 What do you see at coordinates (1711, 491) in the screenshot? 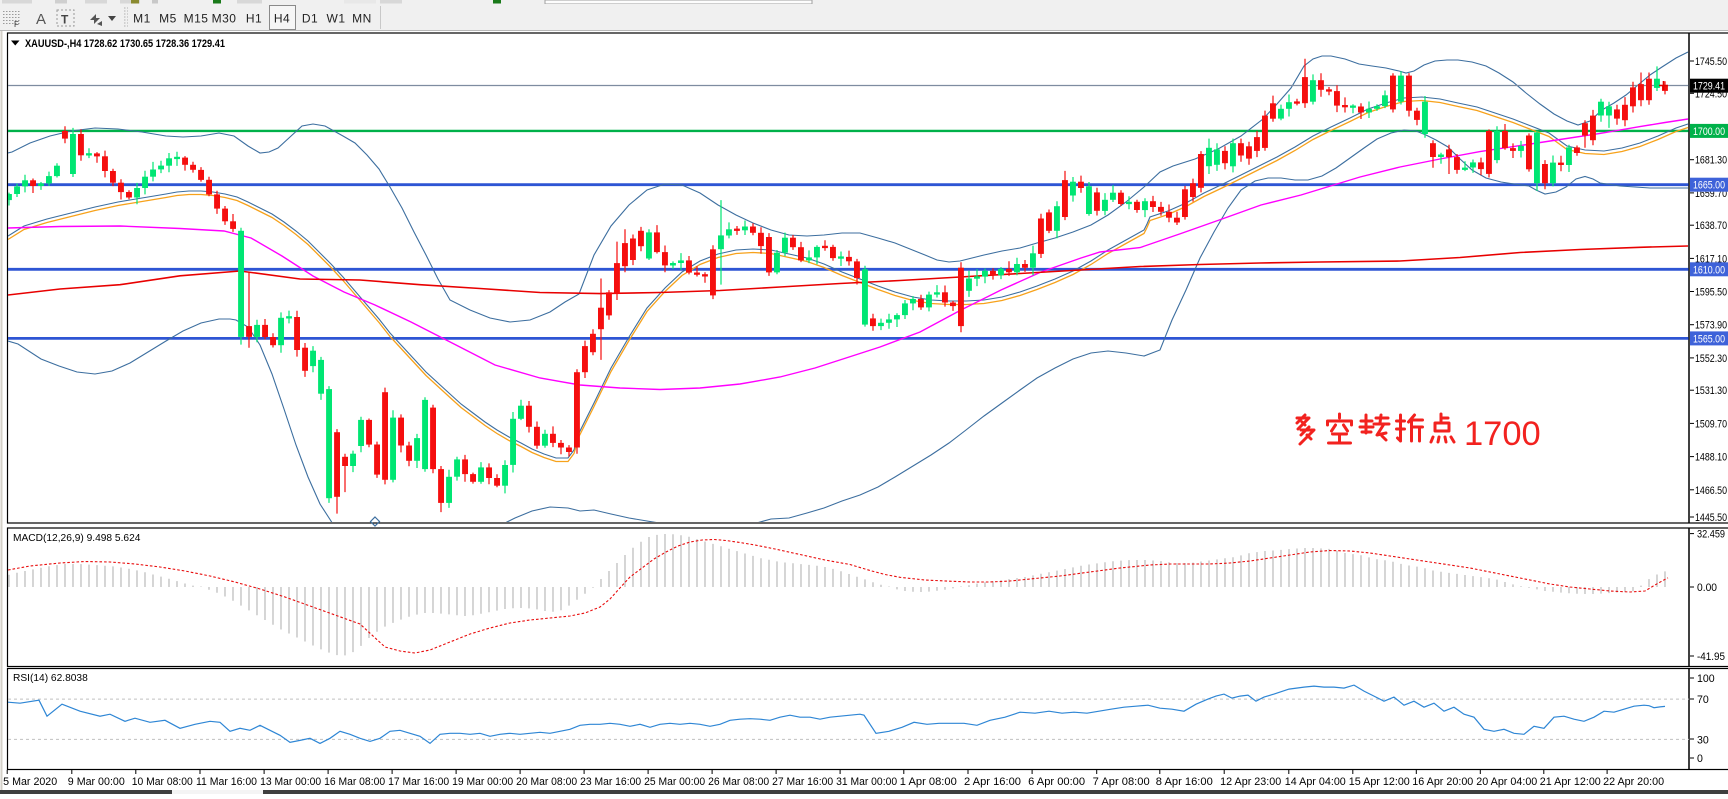
I see `svg-text: 1466.50` at bounding box center [1711, 491].